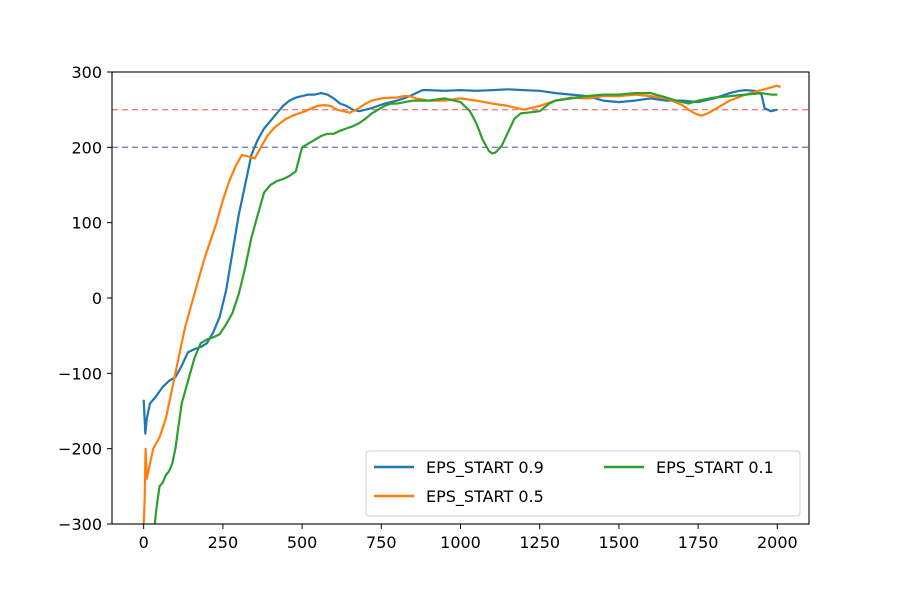  I want to click on y-axis-ticks: −300 −200 −100 0 100 200 300, so click(85, 298).